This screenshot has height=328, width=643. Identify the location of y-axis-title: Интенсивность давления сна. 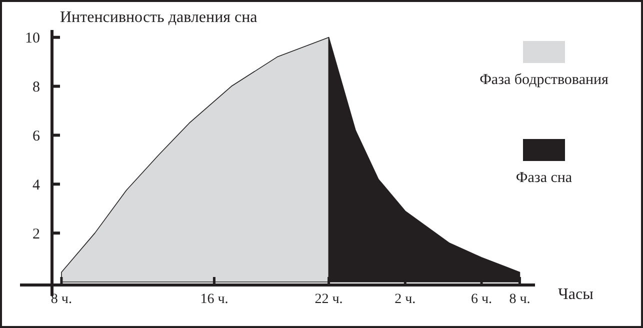
(159, 17).